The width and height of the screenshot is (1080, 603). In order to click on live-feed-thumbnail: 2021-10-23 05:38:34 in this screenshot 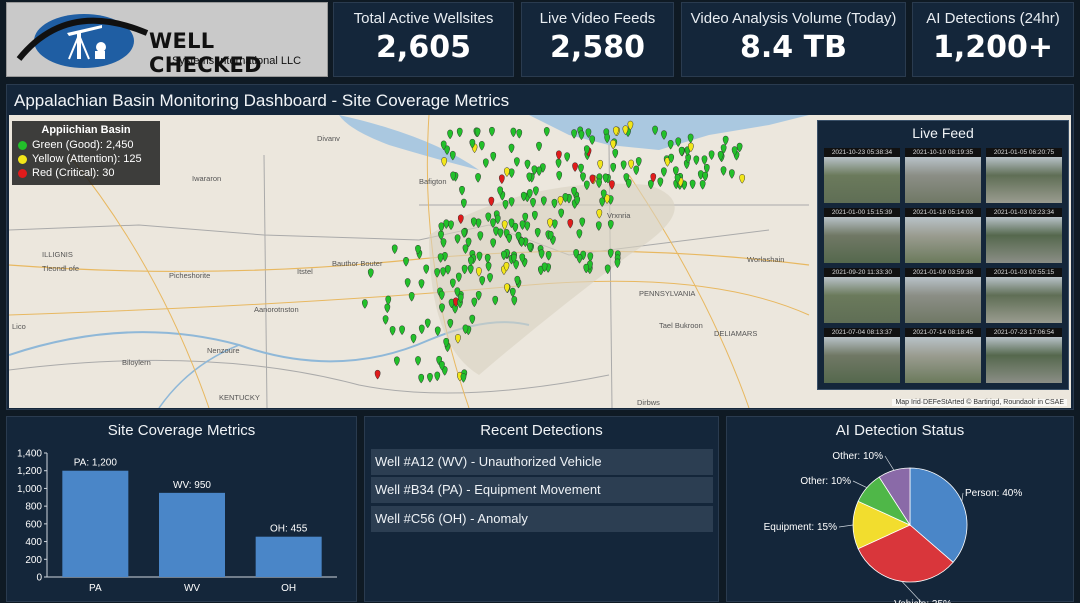, I will do `click(862, 175)`.